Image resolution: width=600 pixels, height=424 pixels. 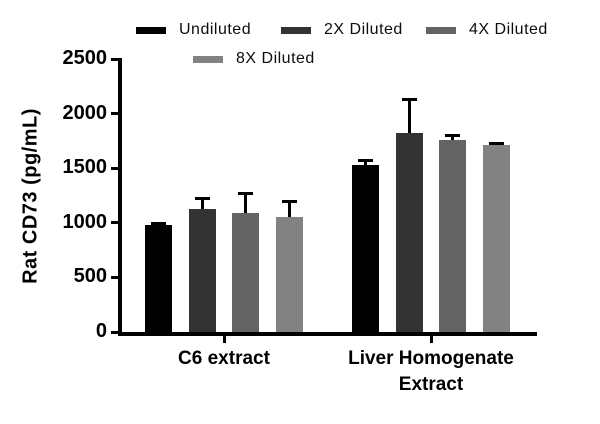 What do you see at coordinates (327, 334) in the screenshot?
I see `x-axis-line` at bounding box center [327, 334].